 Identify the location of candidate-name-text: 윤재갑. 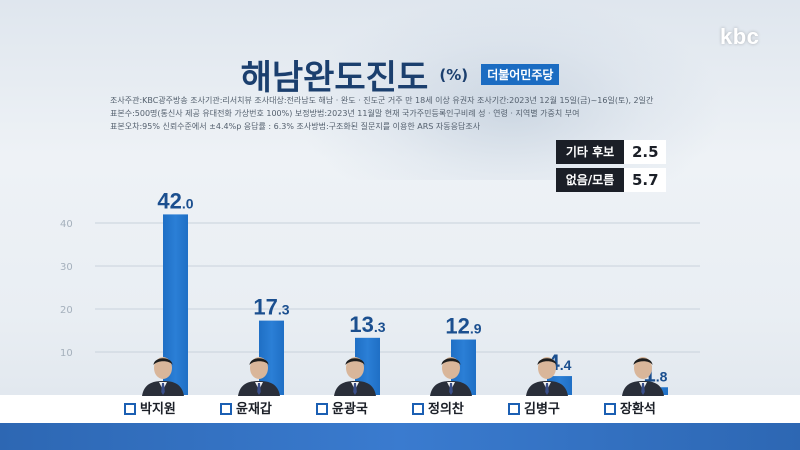
(254, 409).